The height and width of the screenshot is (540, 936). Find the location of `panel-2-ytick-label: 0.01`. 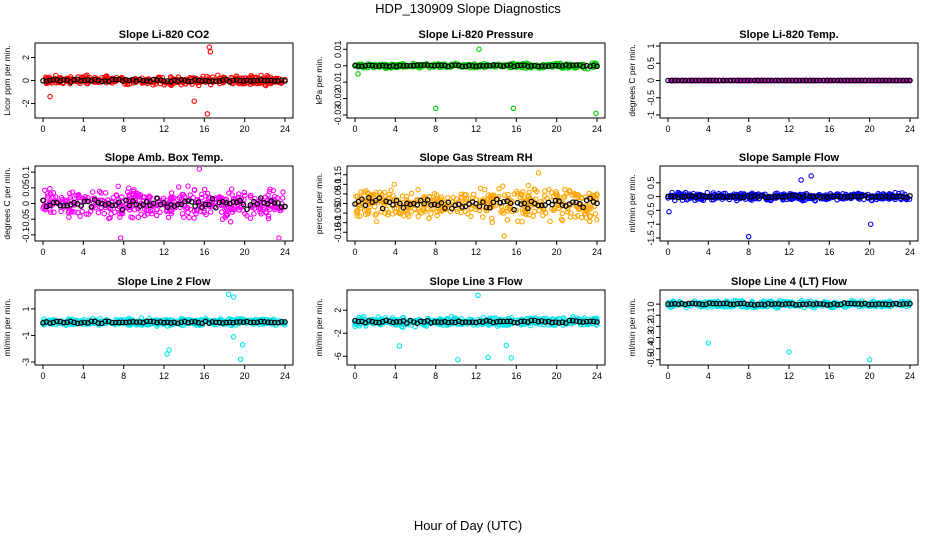

panel-2-ytick-label: 0.01 is located at coordinates (338, 50).